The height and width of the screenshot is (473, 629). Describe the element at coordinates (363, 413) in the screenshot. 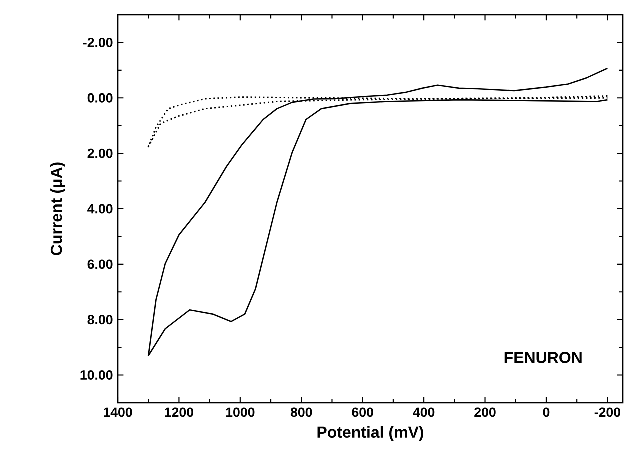

I see `x-tick-label: 600` at that location.